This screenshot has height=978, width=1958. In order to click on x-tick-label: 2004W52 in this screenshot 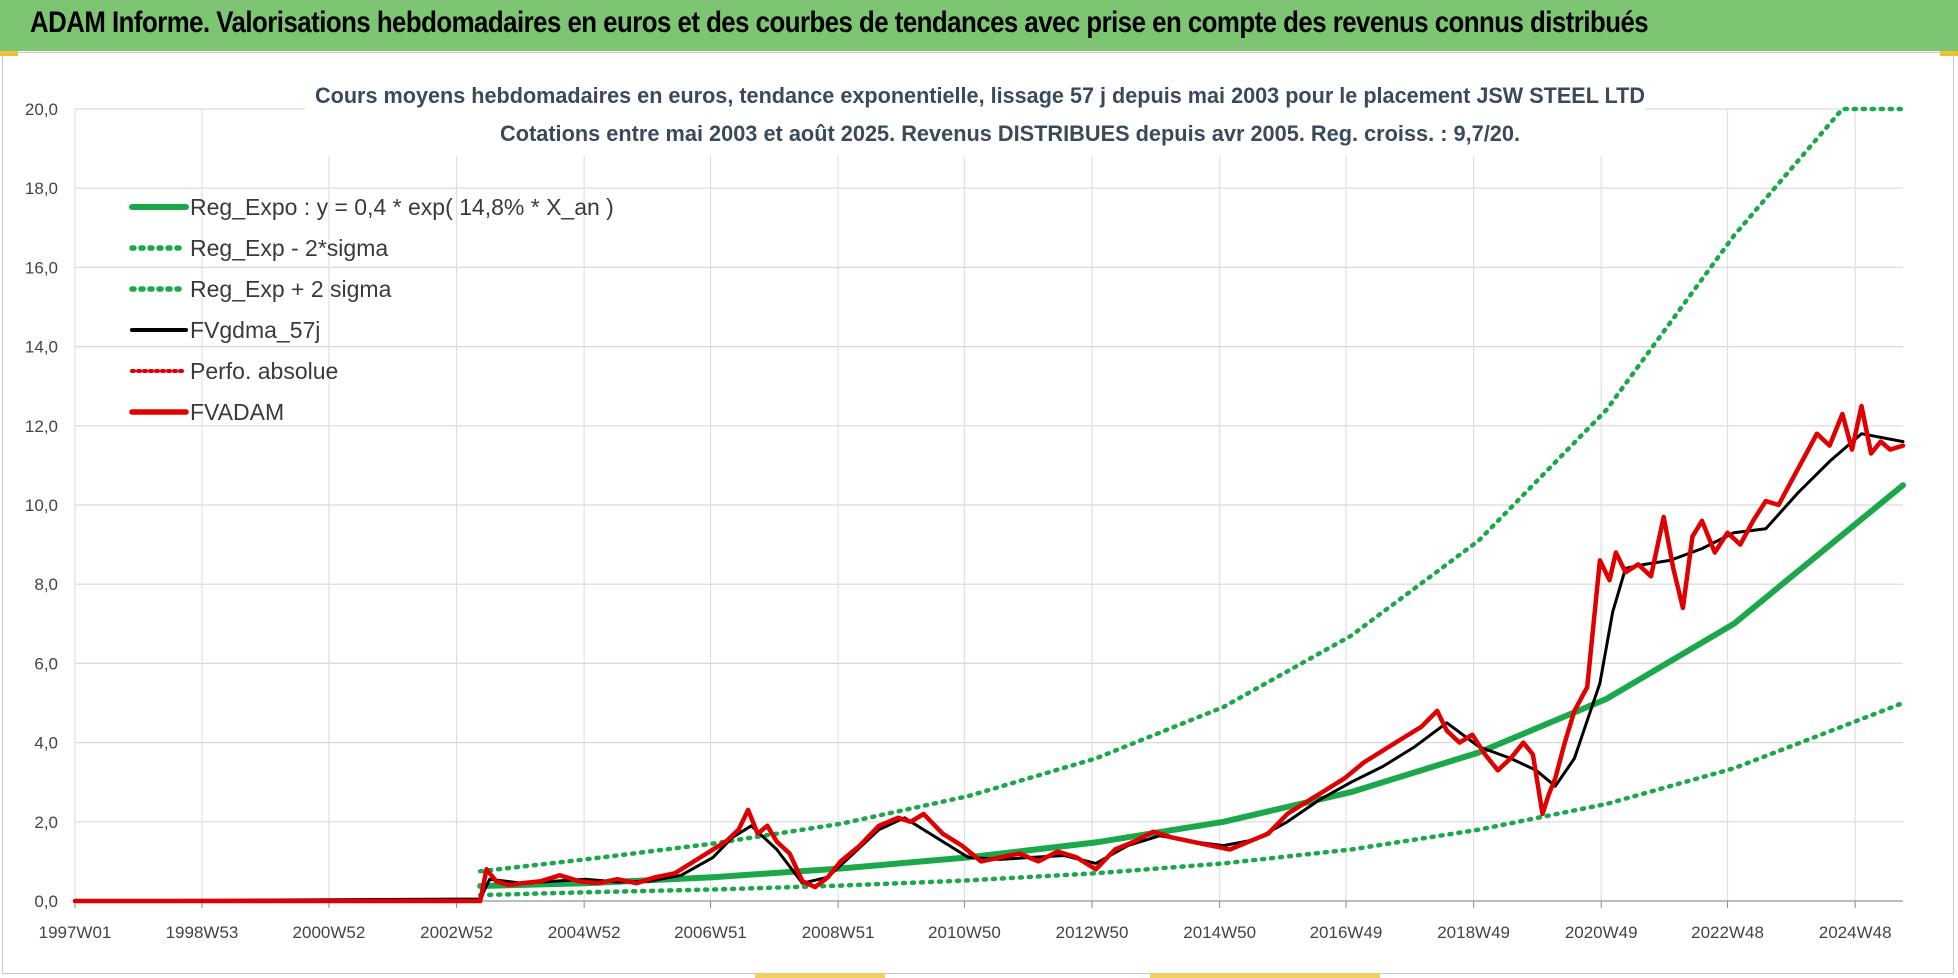, I will do `click(584, 932)`.